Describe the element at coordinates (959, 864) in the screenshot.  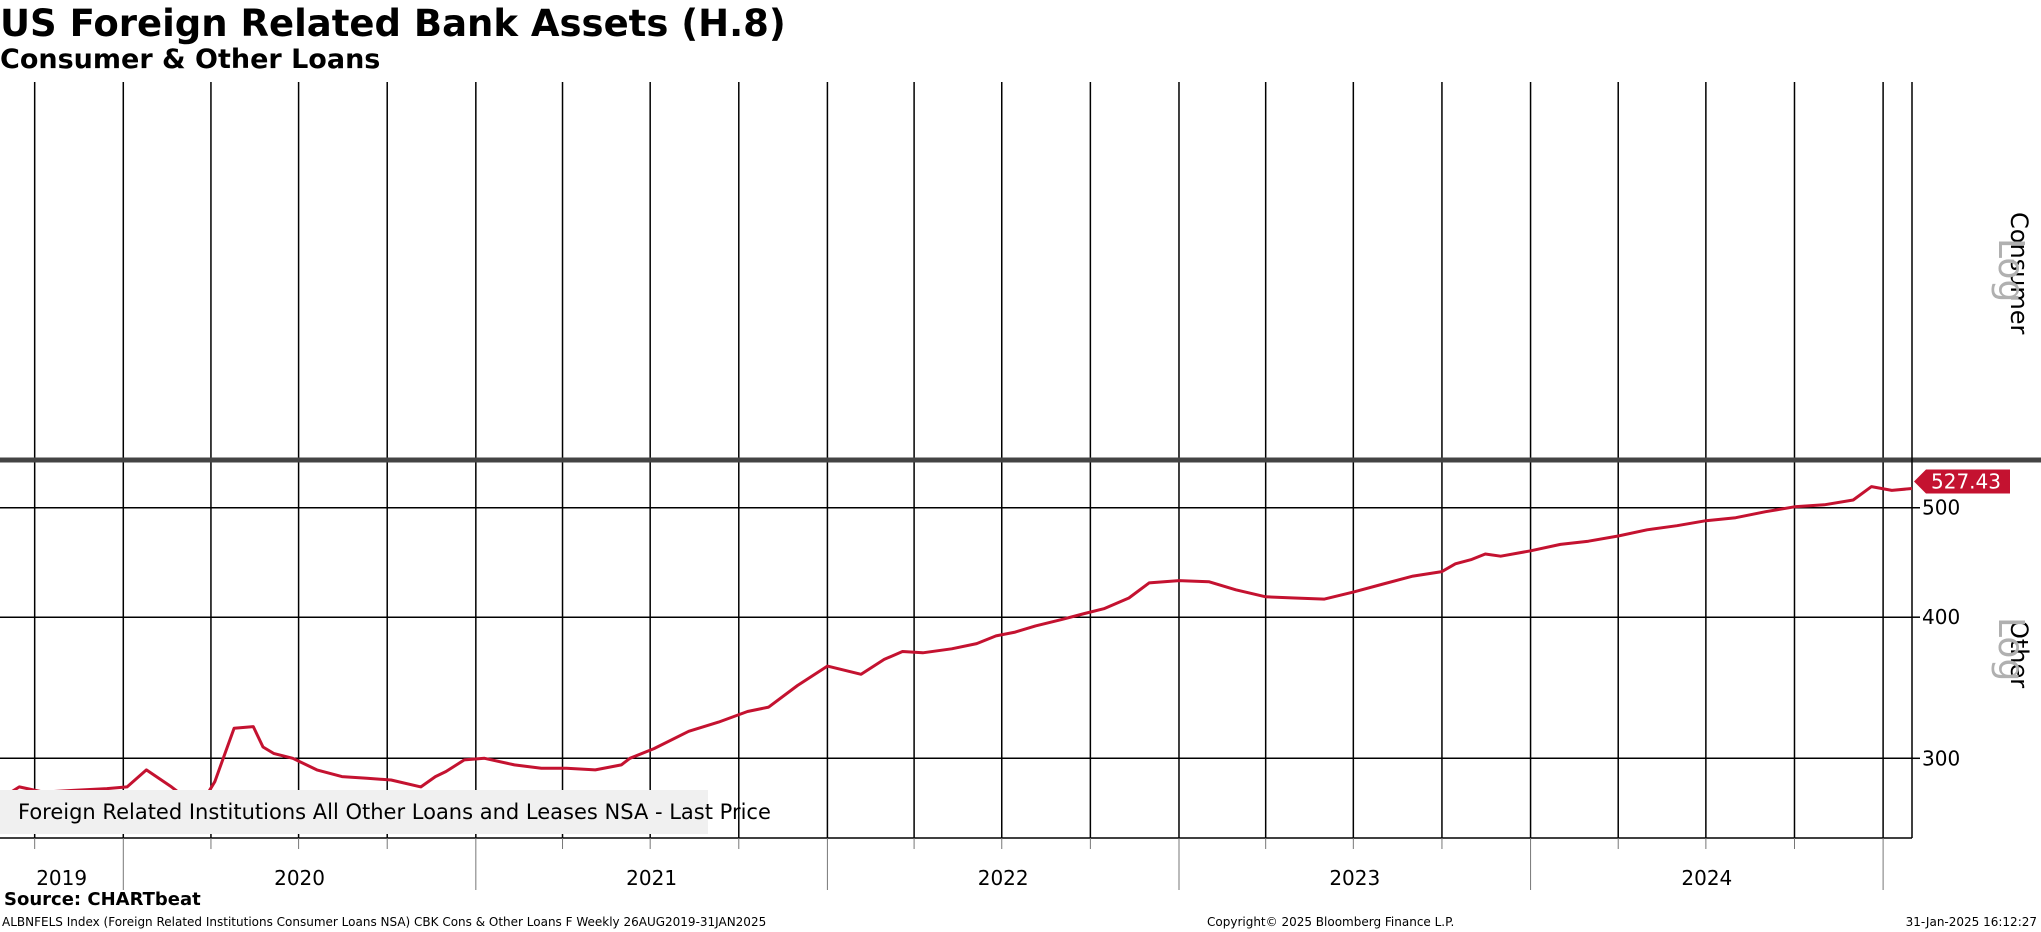
I see `x-axis-ticks` at that location.